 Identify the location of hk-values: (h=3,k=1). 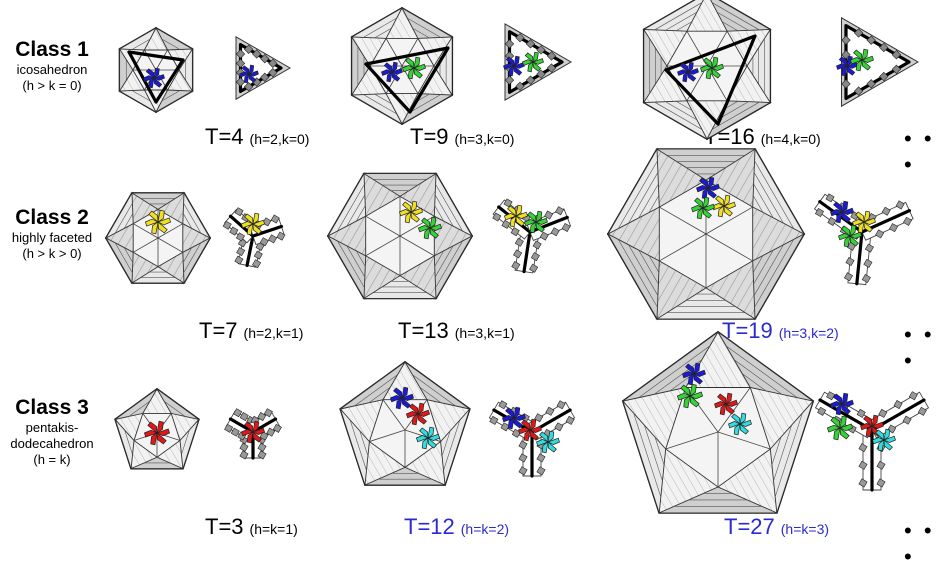
(484, 333).